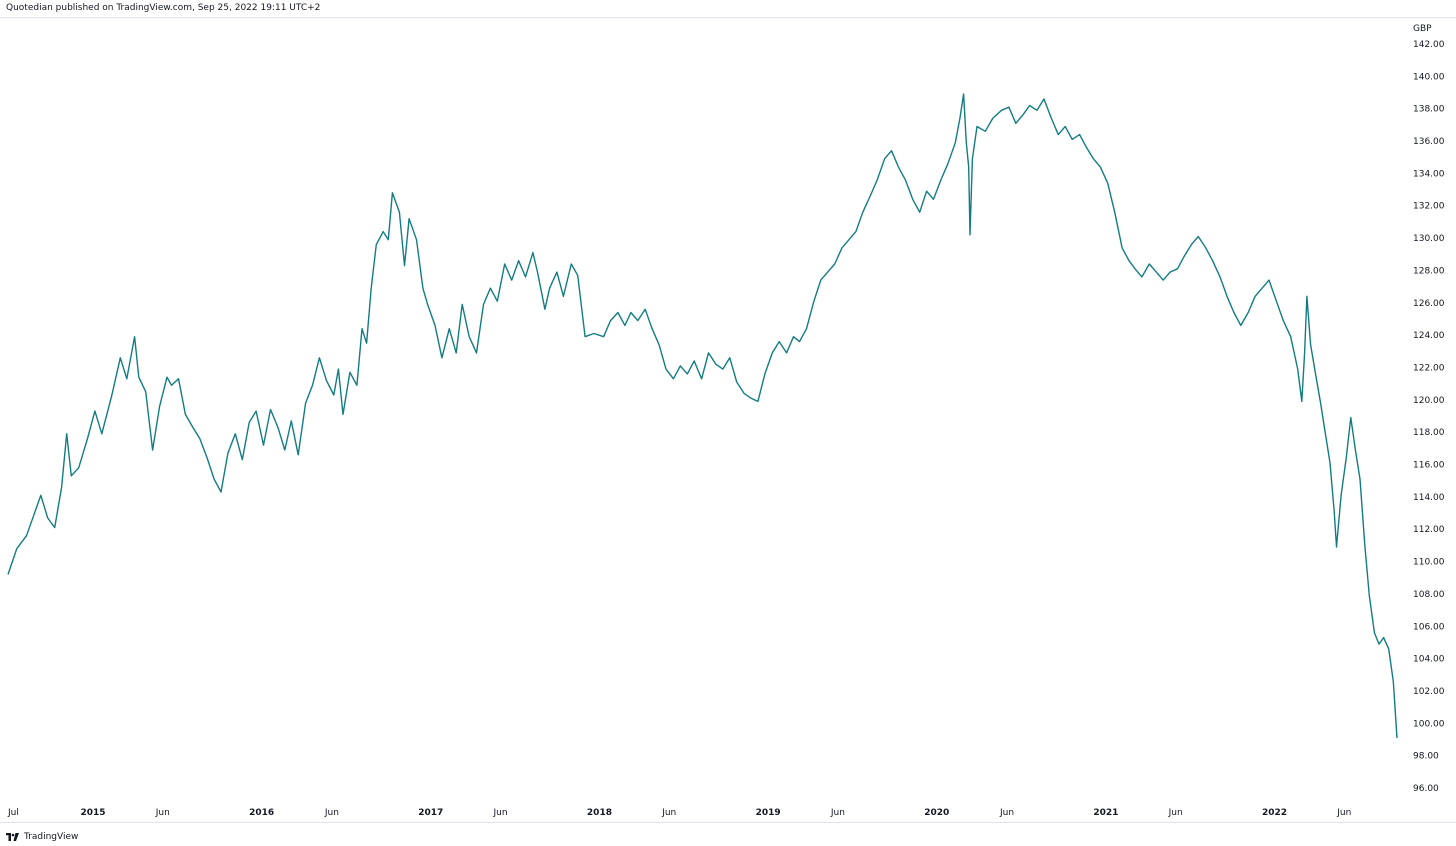 The width and height of the screenshot is (1456, 846). Describe the element at coordinates (1429, 45) in the screenshot. I see `y-tick-label: 142.00` at that location.